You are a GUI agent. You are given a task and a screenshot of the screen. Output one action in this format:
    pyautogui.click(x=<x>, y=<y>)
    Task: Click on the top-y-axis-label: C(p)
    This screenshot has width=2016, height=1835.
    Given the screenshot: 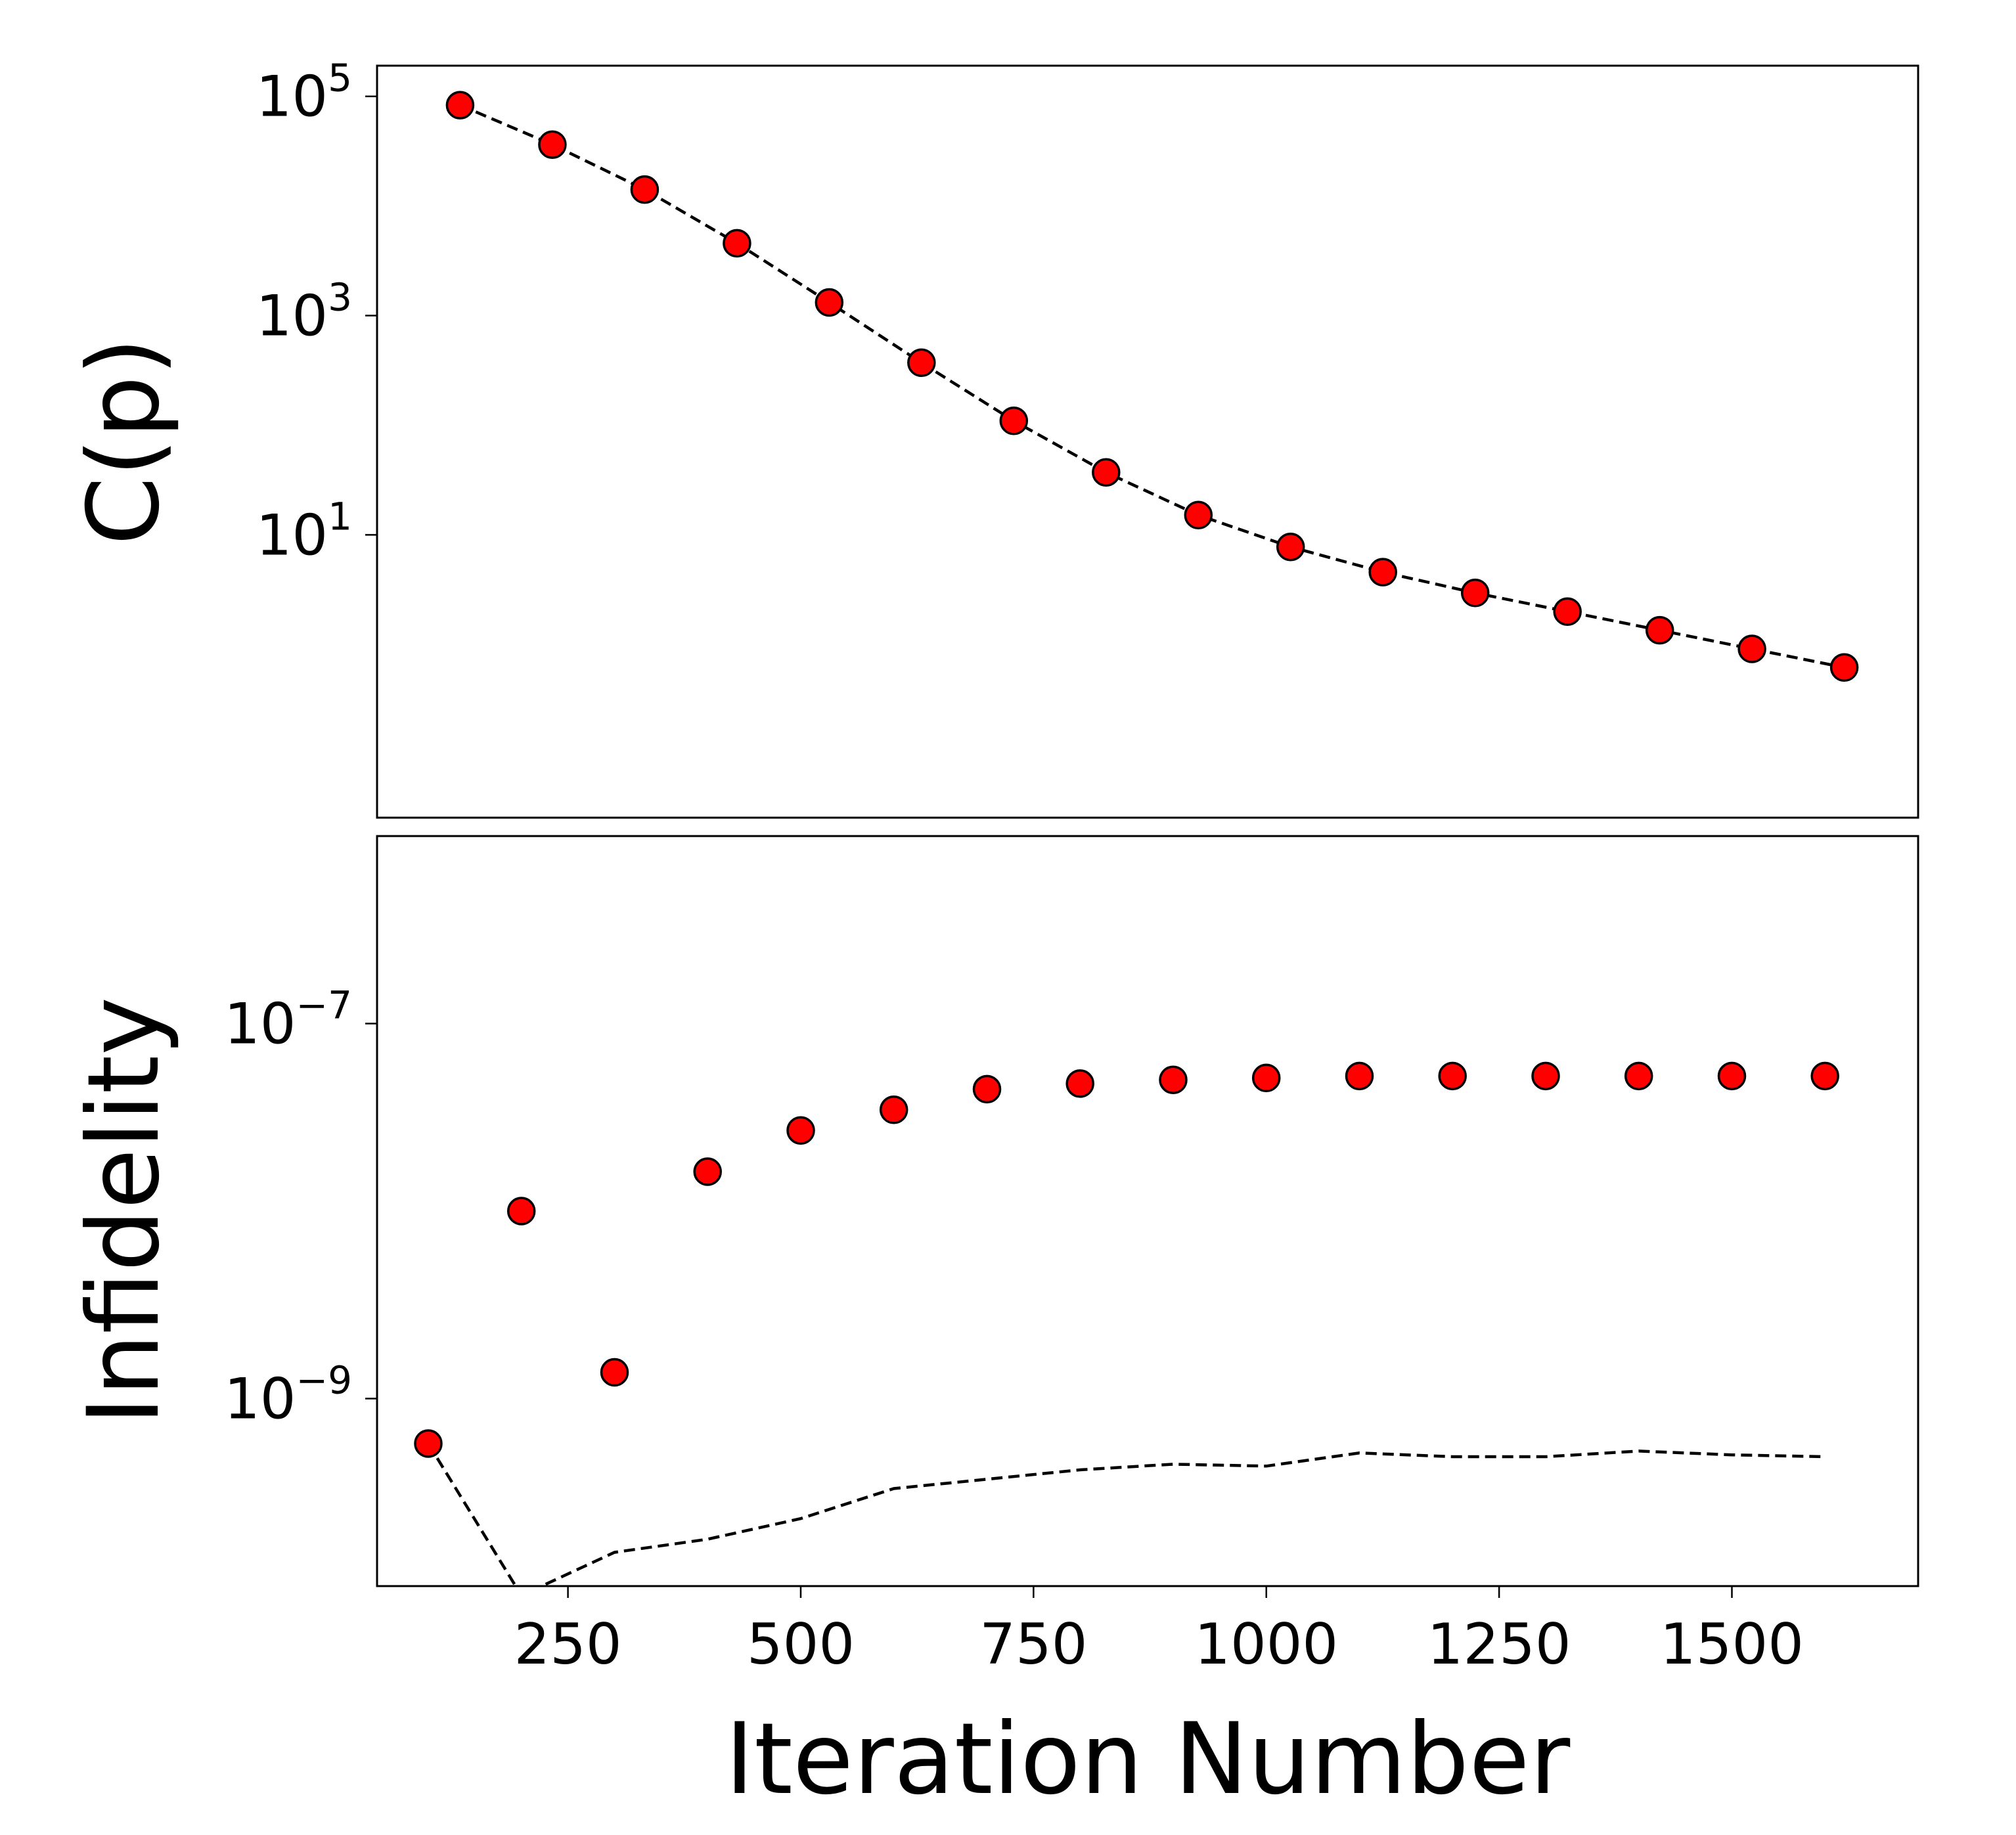 What is the action you would take?
    pyautogui.click(x=124, y=442)
    